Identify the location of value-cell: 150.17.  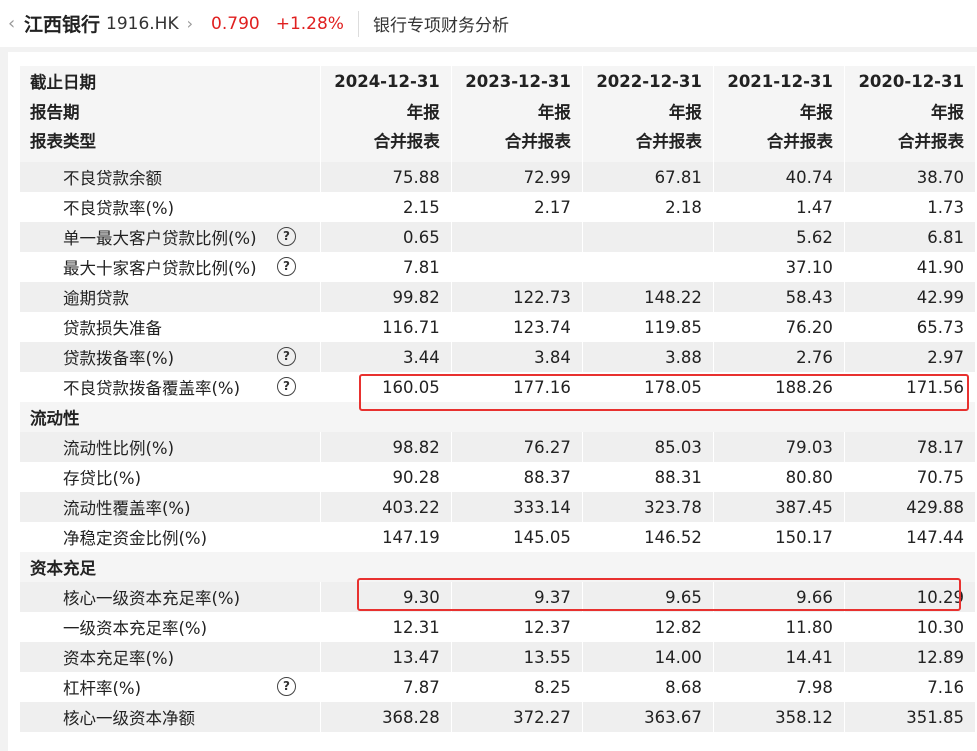
(779, 537).